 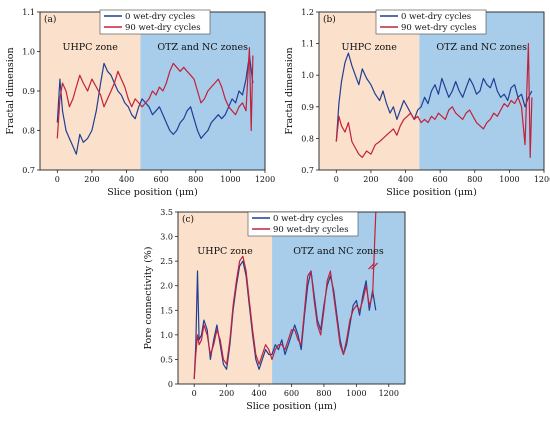 What do you see at coordinates (166, 237) in the screenshot?
I see `y-tick-label: 3.0` at bounding box center [166, 237].